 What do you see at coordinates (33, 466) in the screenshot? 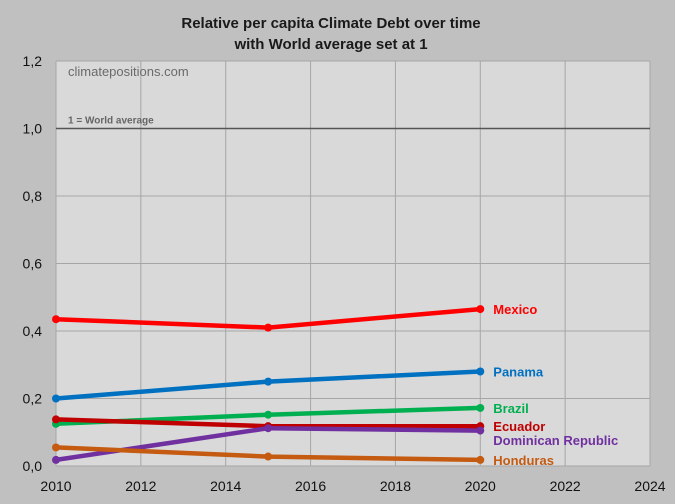
I see `y-tick-label: 0,0` at bounding box center [33, 466].